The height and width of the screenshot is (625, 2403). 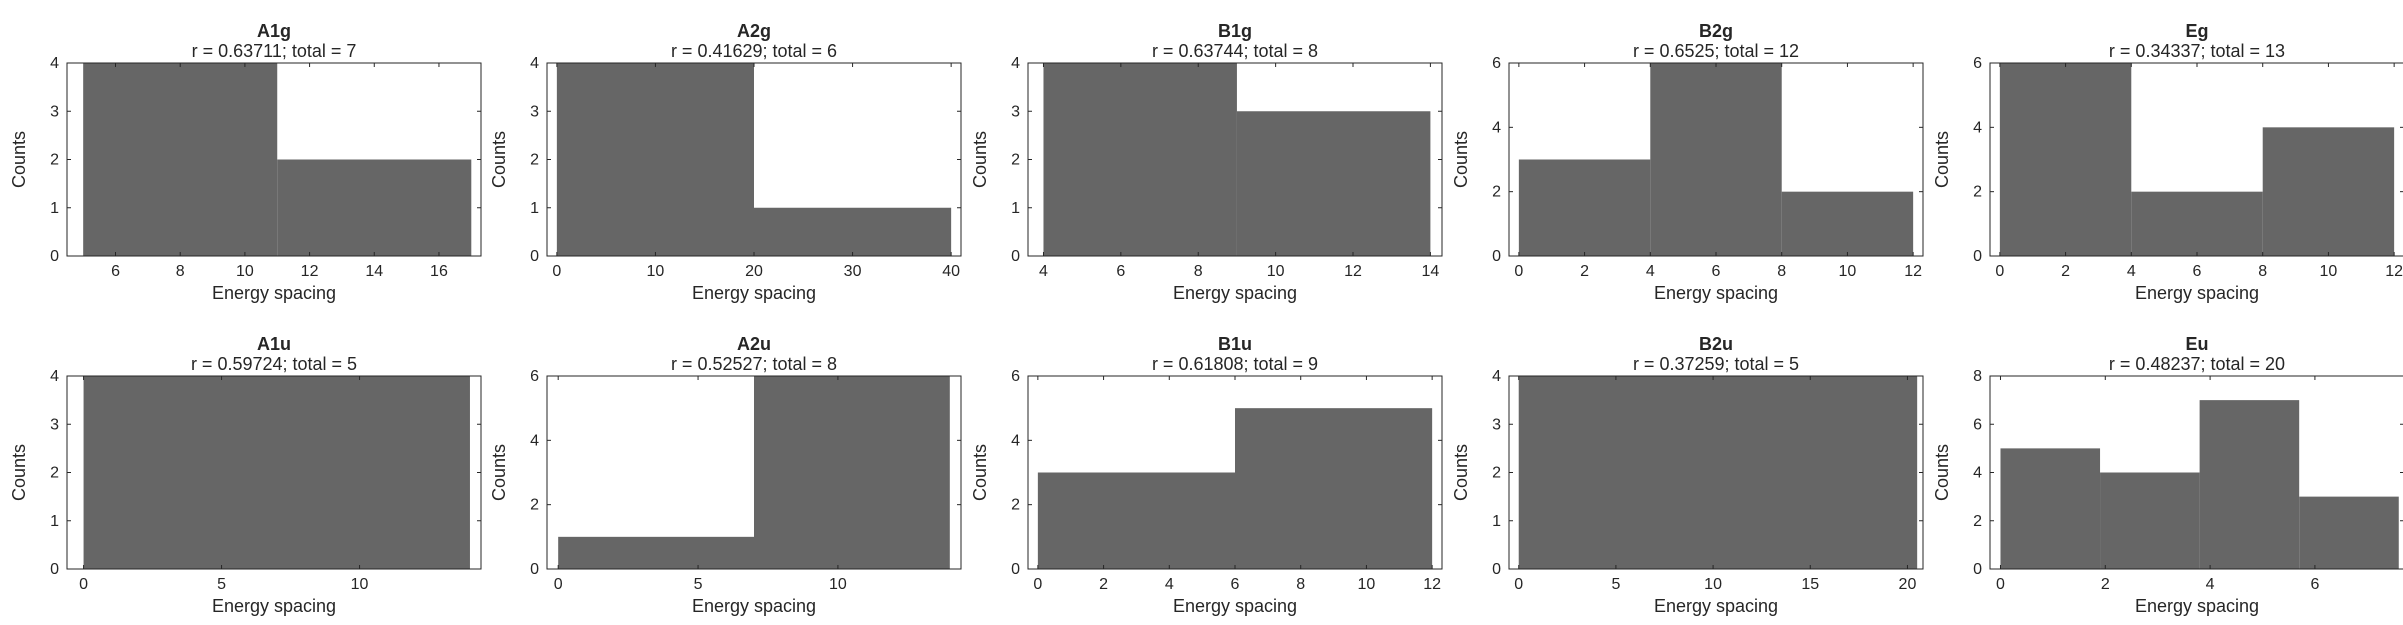 What do you see at coordinates (274, 51) in the screenshot?
I see `panel-subtitle: r = 0.63711; total = 7` at bounding box center [274, 51].